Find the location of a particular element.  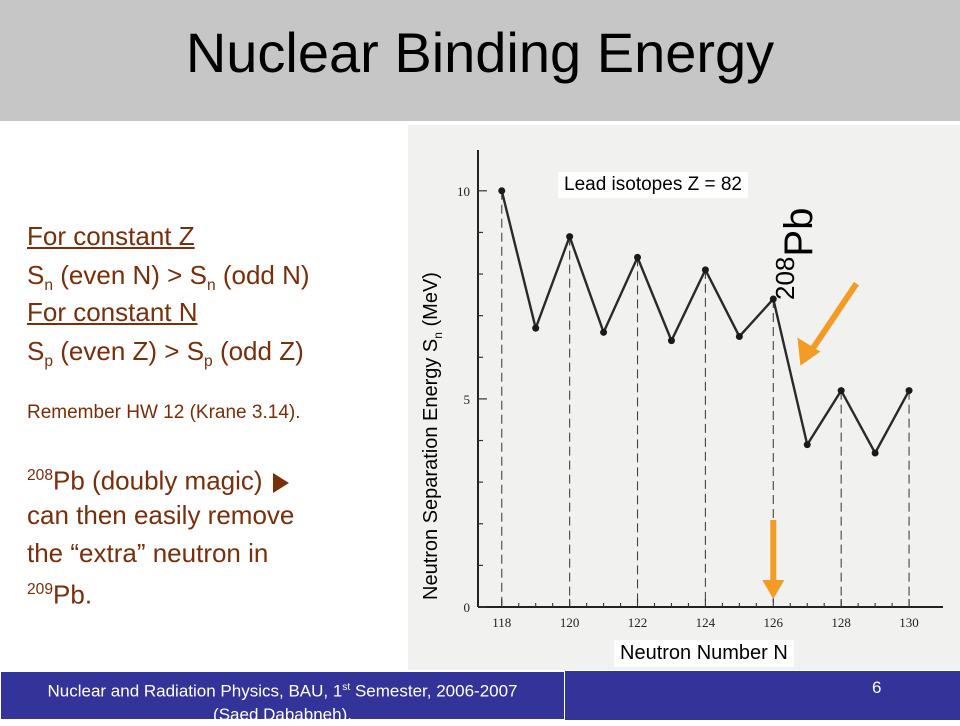

diagonal-arrow-head is located at coordinates (809, 351).